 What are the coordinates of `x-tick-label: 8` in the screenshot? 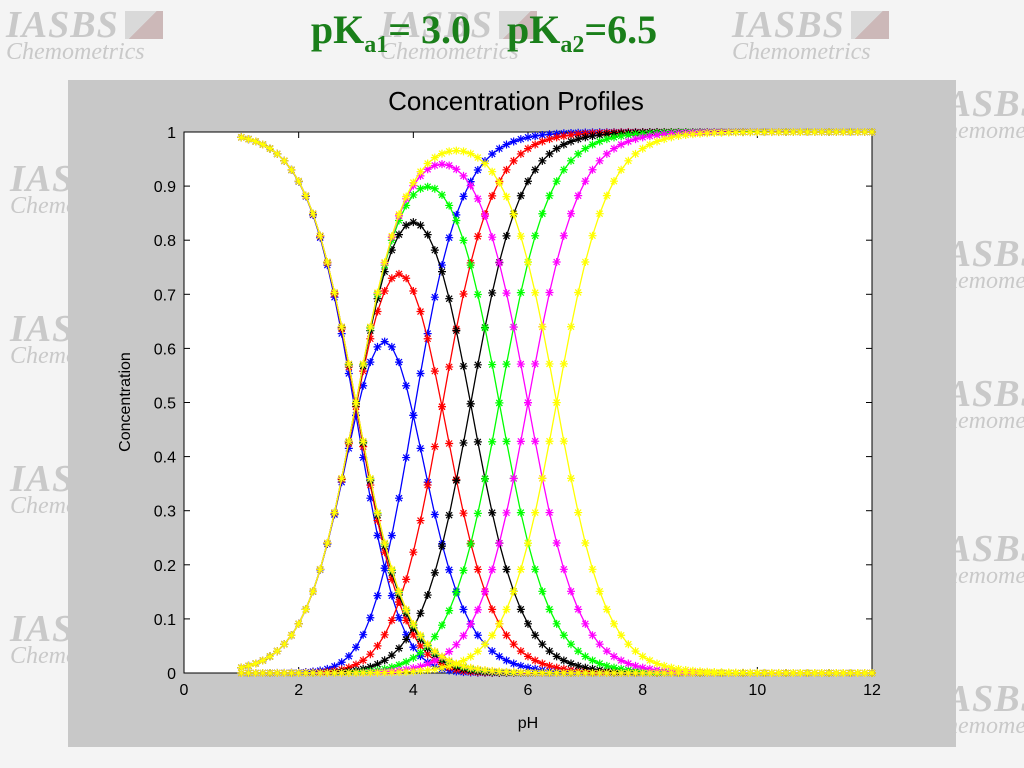 It's located at (642, 690).